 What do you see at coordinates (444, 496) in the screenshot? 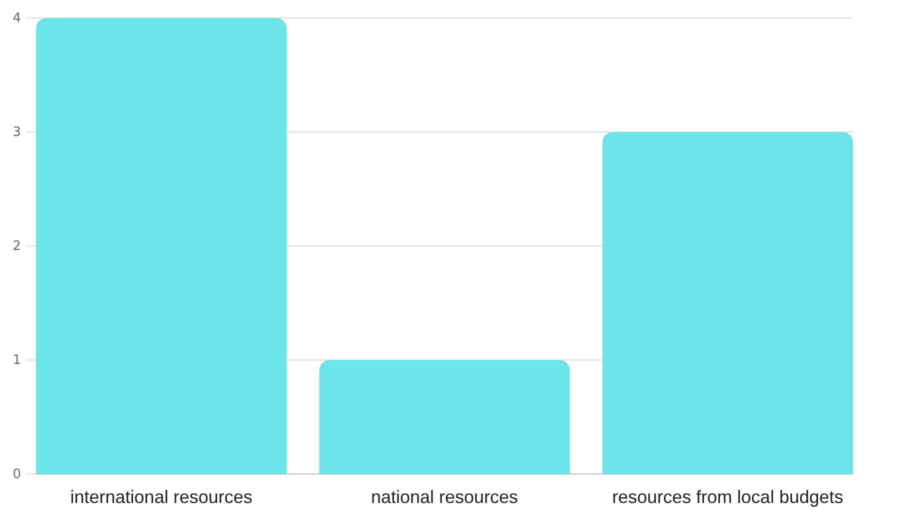
I see `x-tick-label: national resources` at bounding box center [444, 496].